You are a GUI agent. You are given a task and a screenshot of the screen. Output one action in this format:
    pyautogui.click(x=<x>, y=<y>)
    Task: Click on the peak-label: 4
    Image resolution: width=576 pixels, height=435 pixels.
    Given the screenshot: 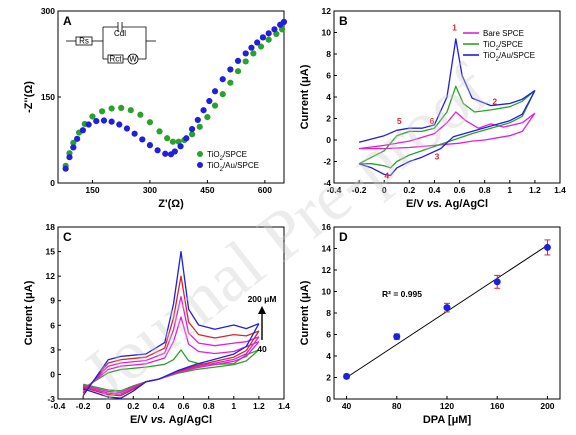 What is the action you would take?
    pyautogui.click(x=386, y=176)
    